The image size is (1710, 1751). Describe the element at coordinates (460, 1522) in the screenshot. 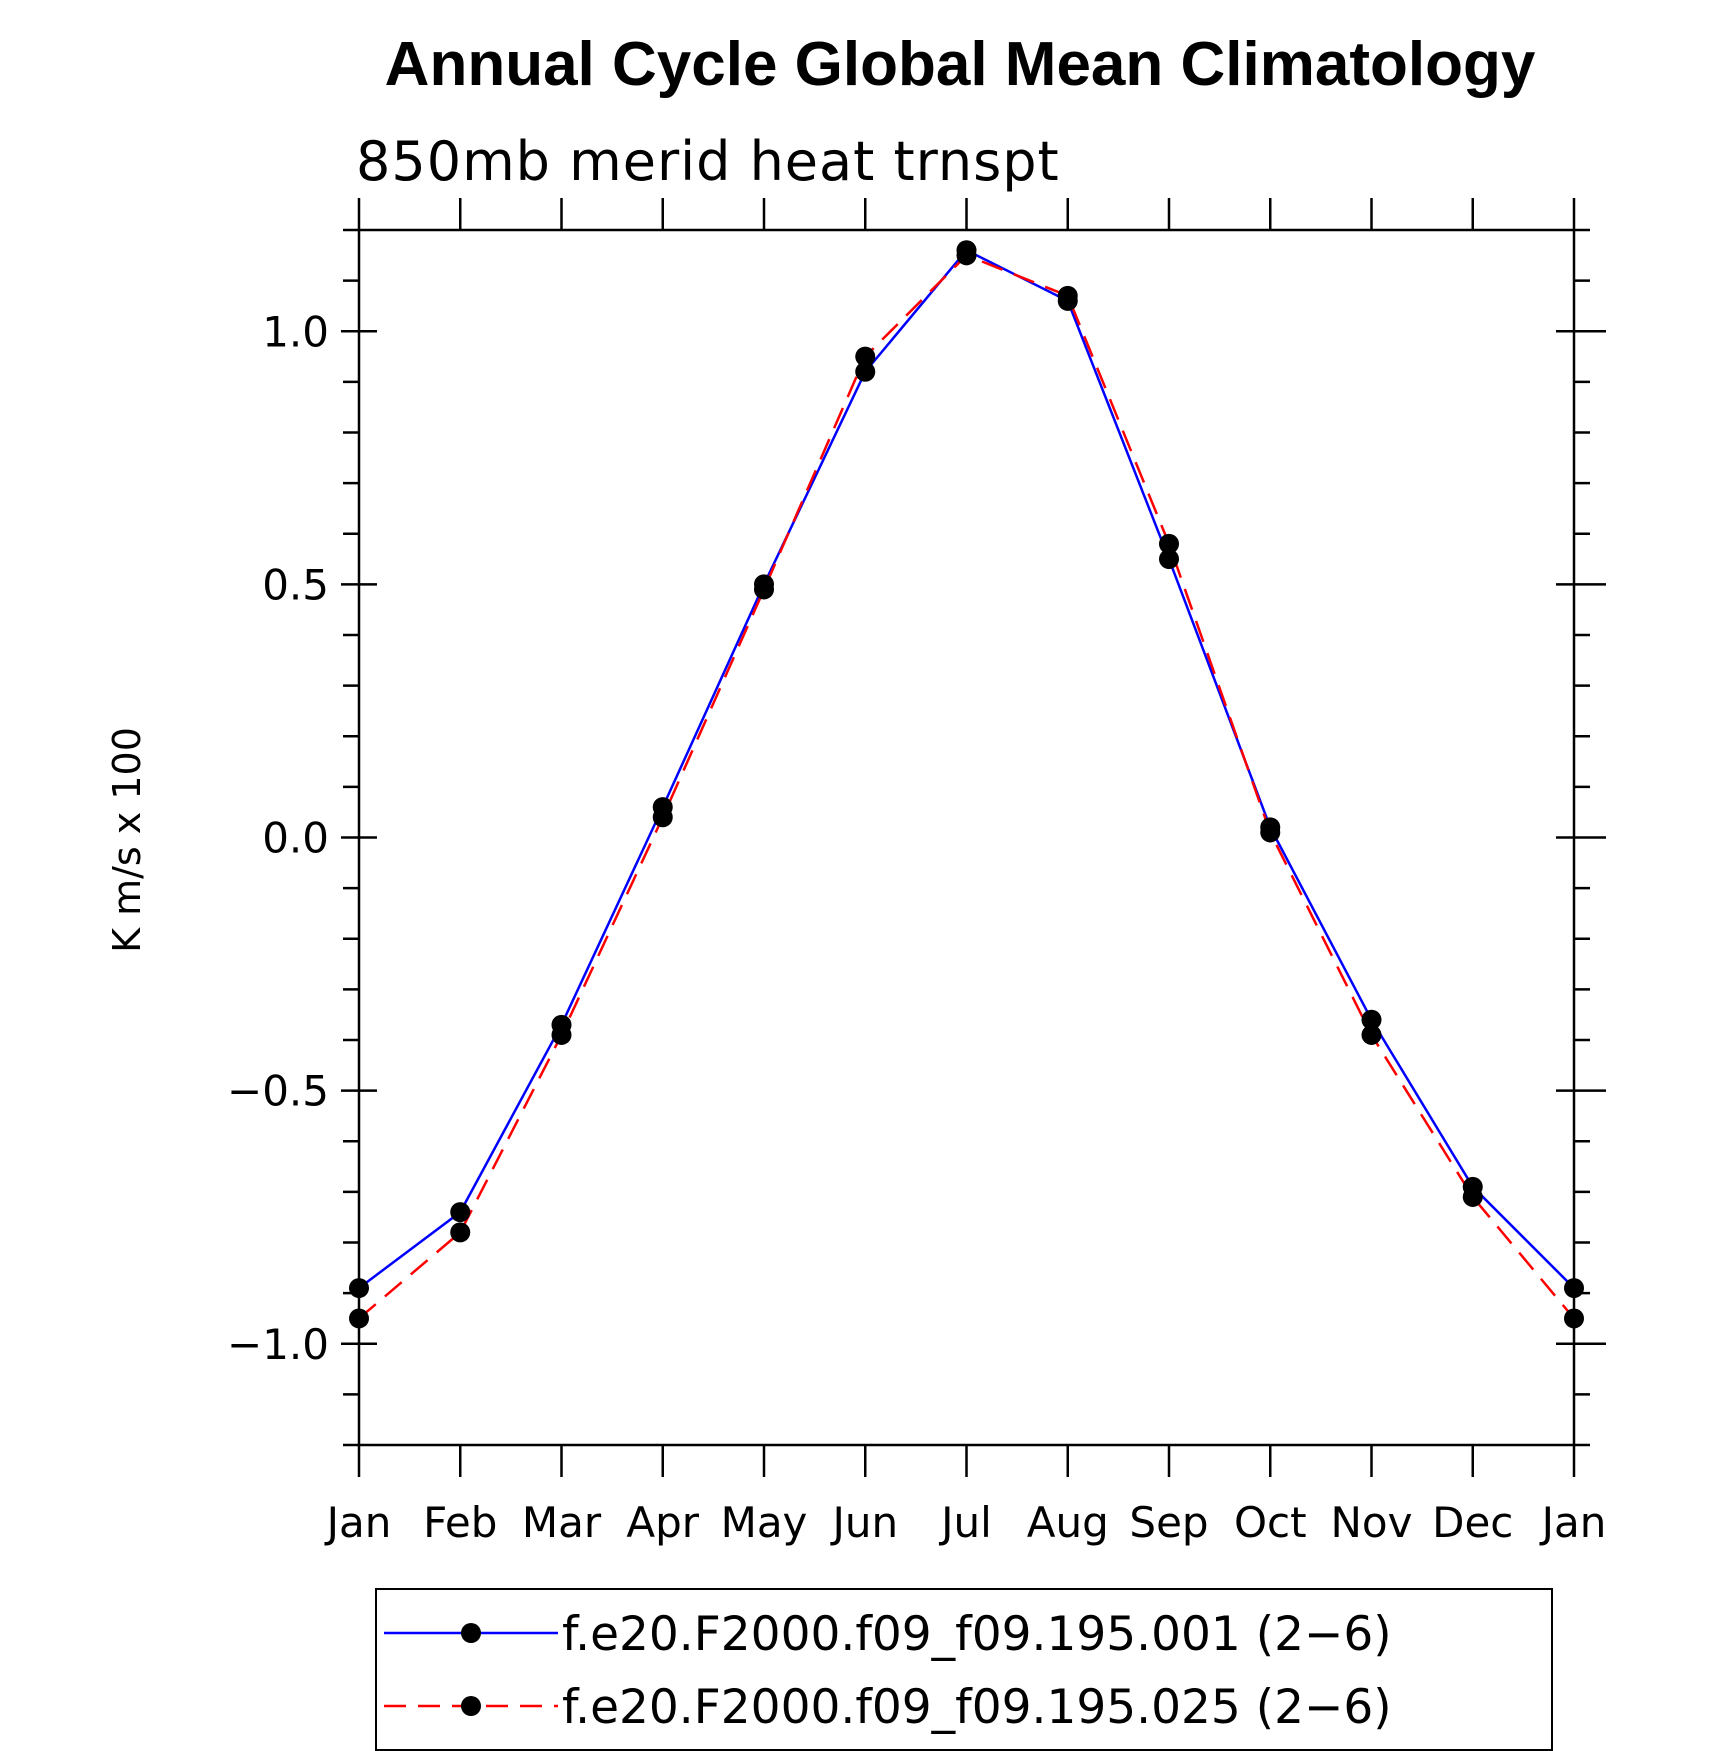

I see `x-tick-label: Feb` at that location.